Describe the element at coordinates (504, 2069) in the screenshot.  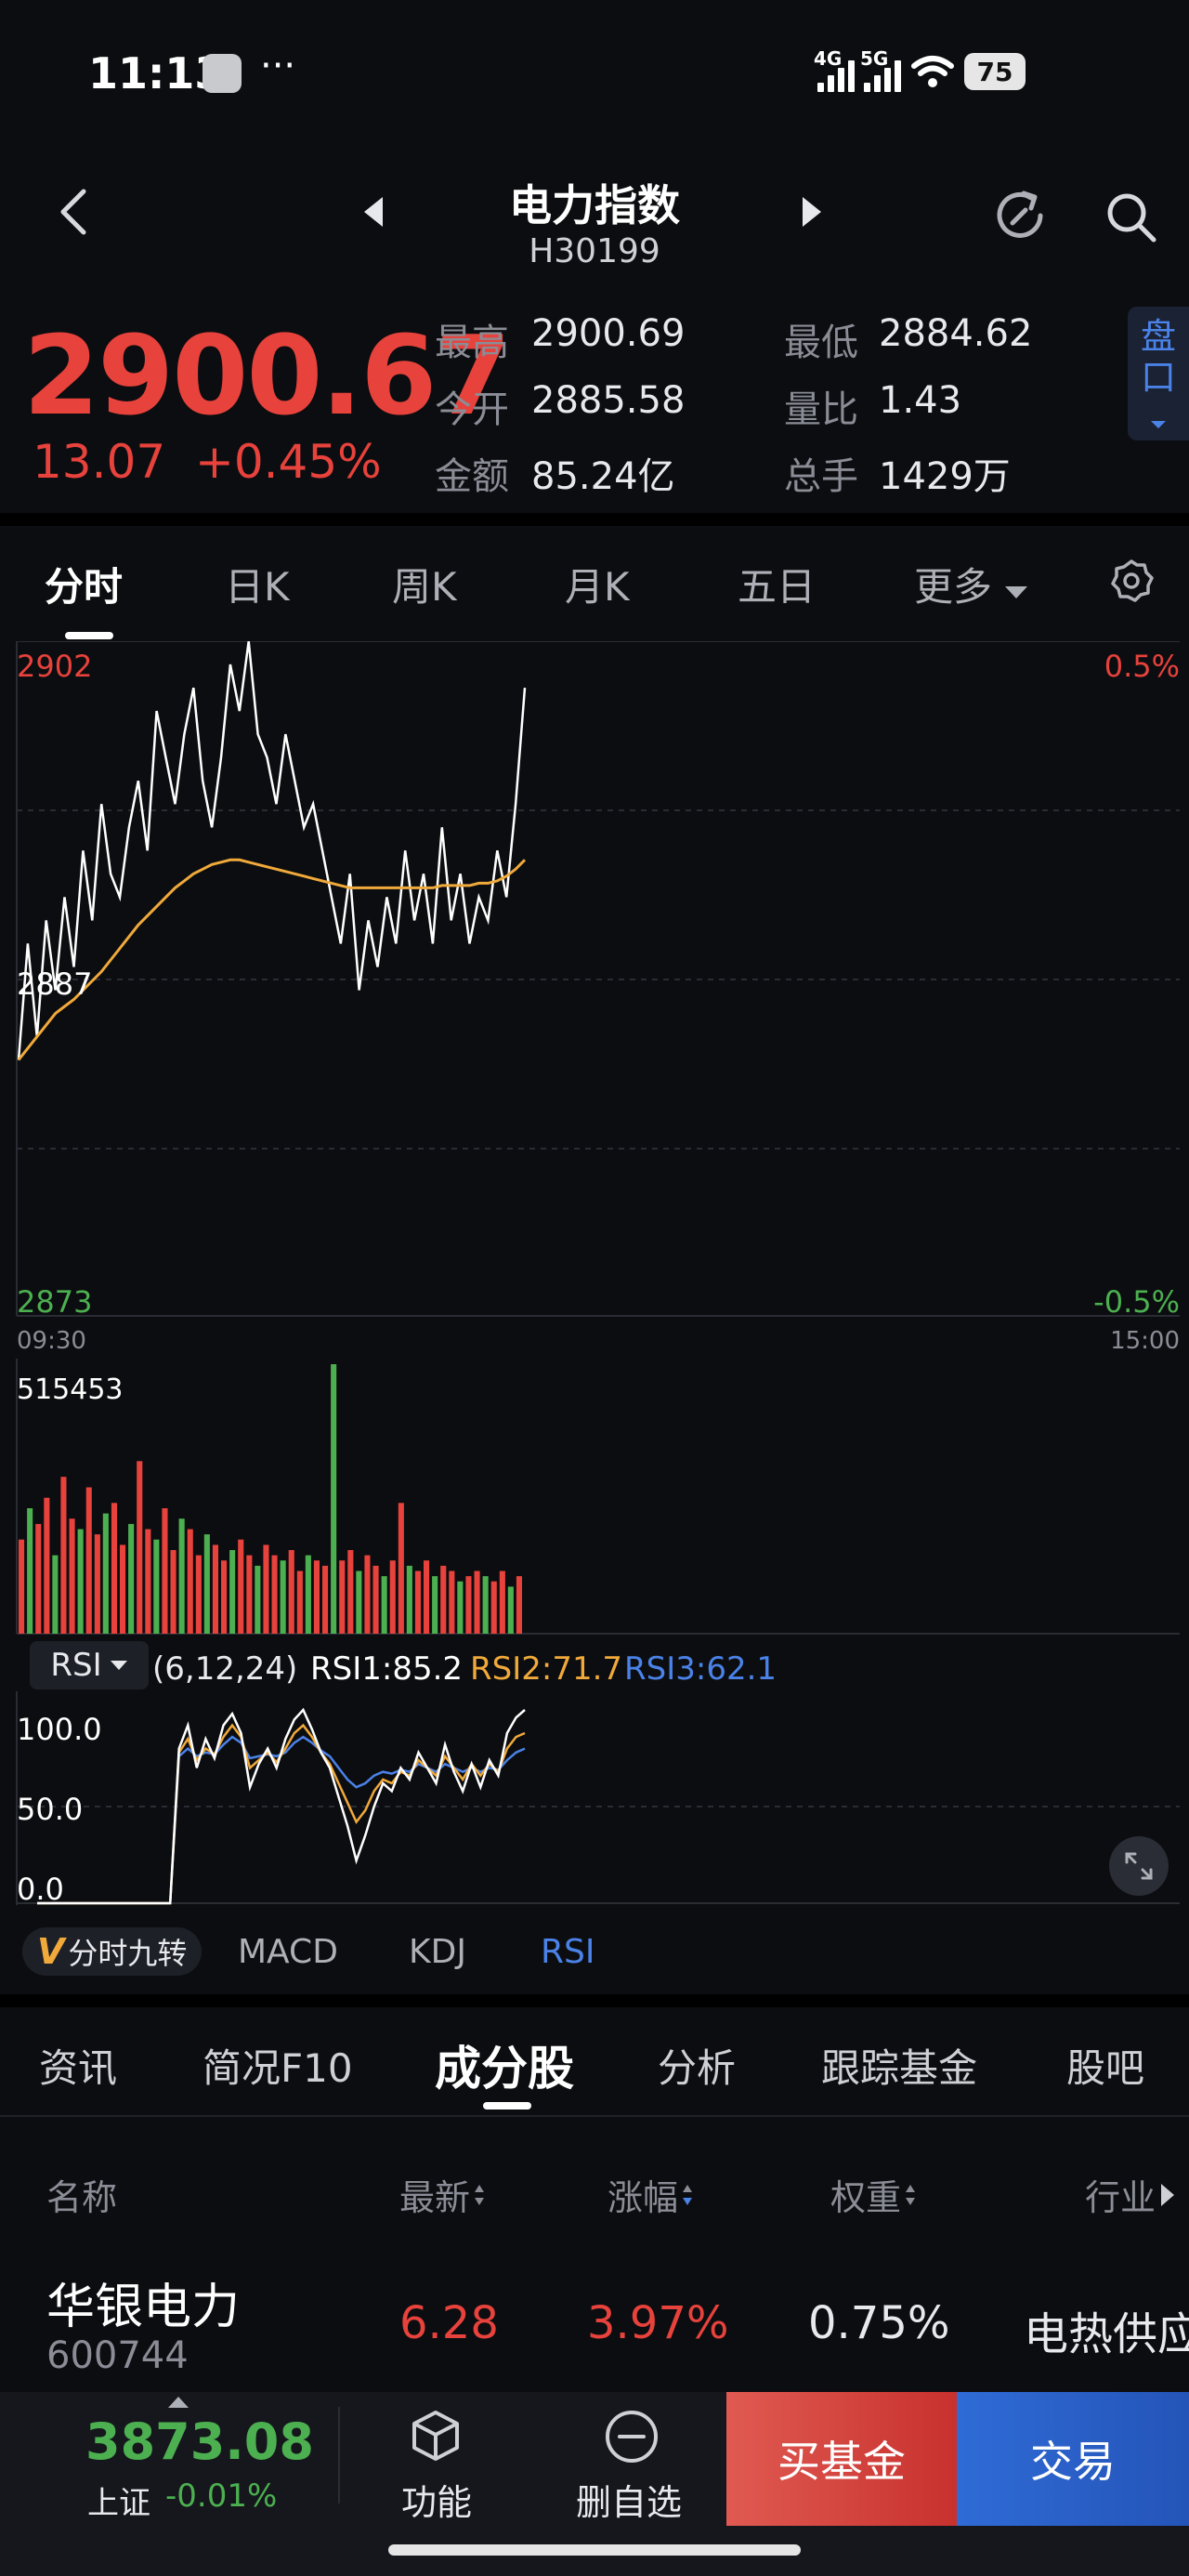
I see `tab-constituents: 成分股` at that location.